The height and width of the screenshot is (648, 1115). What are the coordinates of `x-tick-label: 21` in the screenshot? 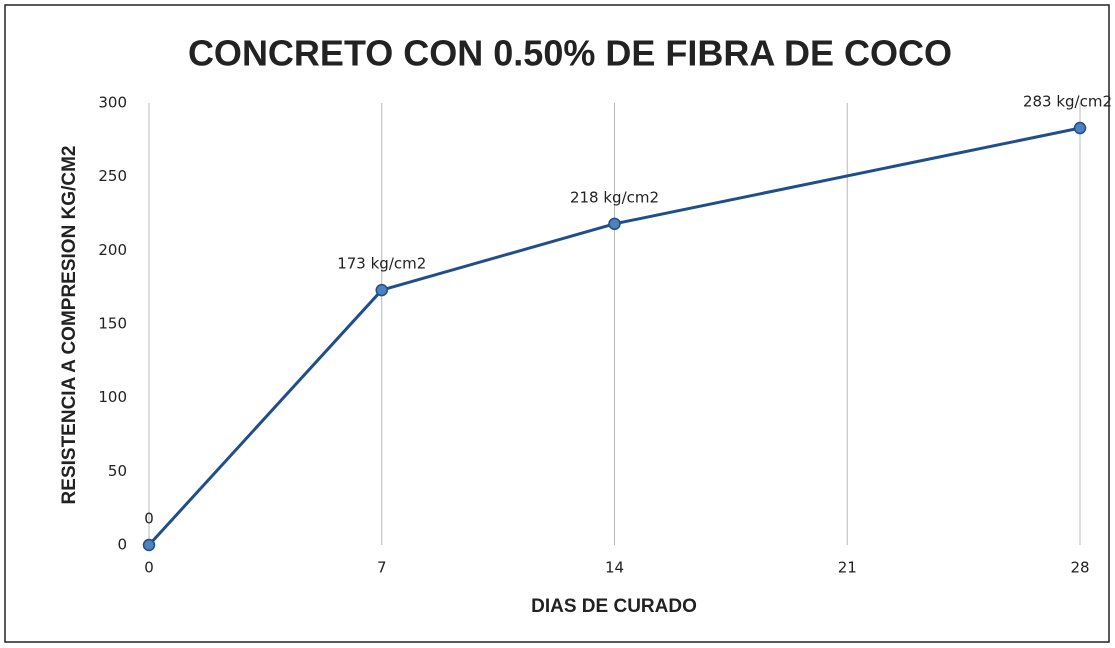 It's located at (847, 568).